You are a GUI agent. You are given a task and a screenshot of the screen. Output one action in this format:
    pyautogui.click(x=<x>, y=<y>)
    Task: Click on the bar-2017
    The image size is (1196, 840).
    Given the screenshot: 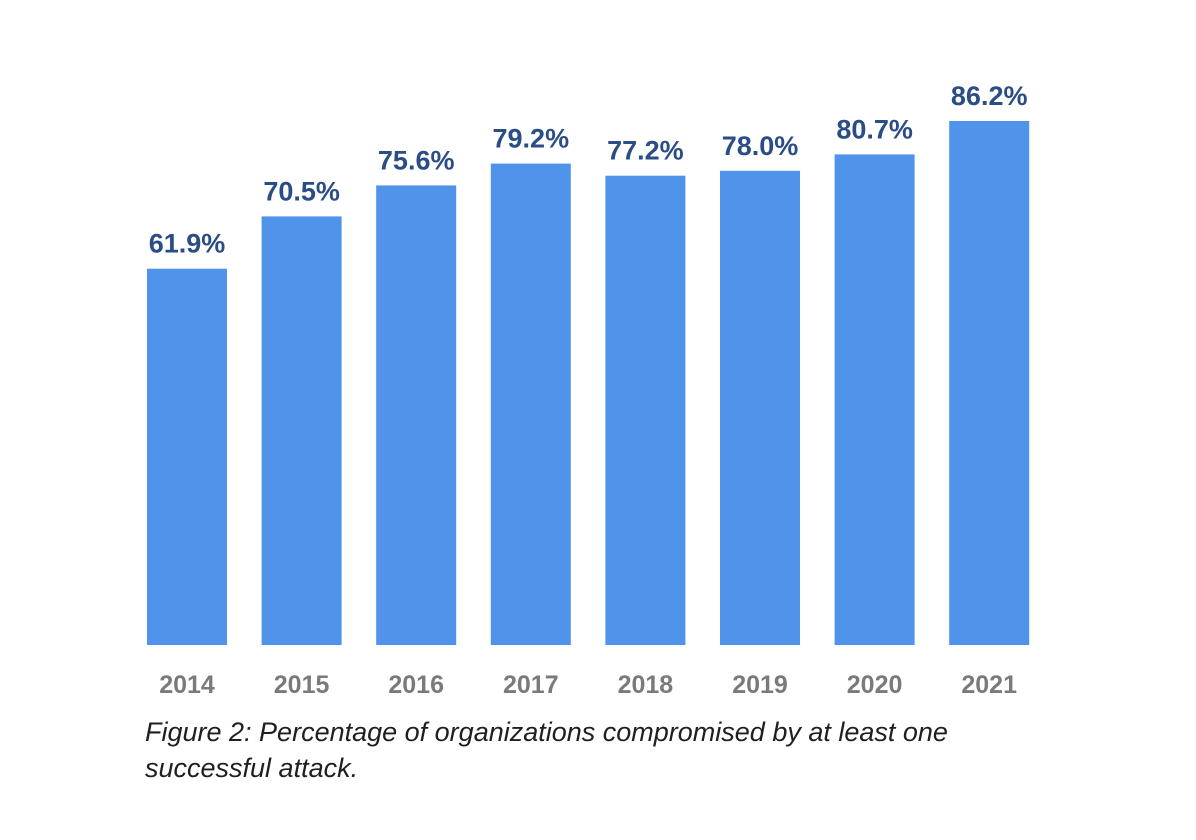 What is the action you would take?
    pyautogui.click(x=530, y=404)
    